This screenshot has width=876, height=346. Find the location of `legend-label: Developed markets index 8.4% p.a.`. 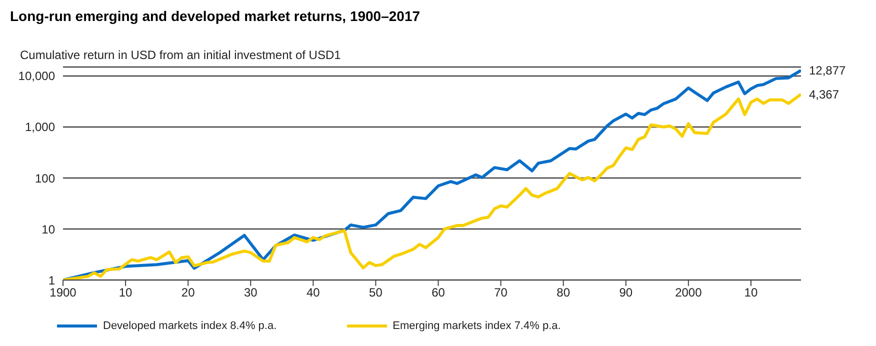

legend-label: Developed markets index 8.4% p.a. is located at coordinates (190, 326).